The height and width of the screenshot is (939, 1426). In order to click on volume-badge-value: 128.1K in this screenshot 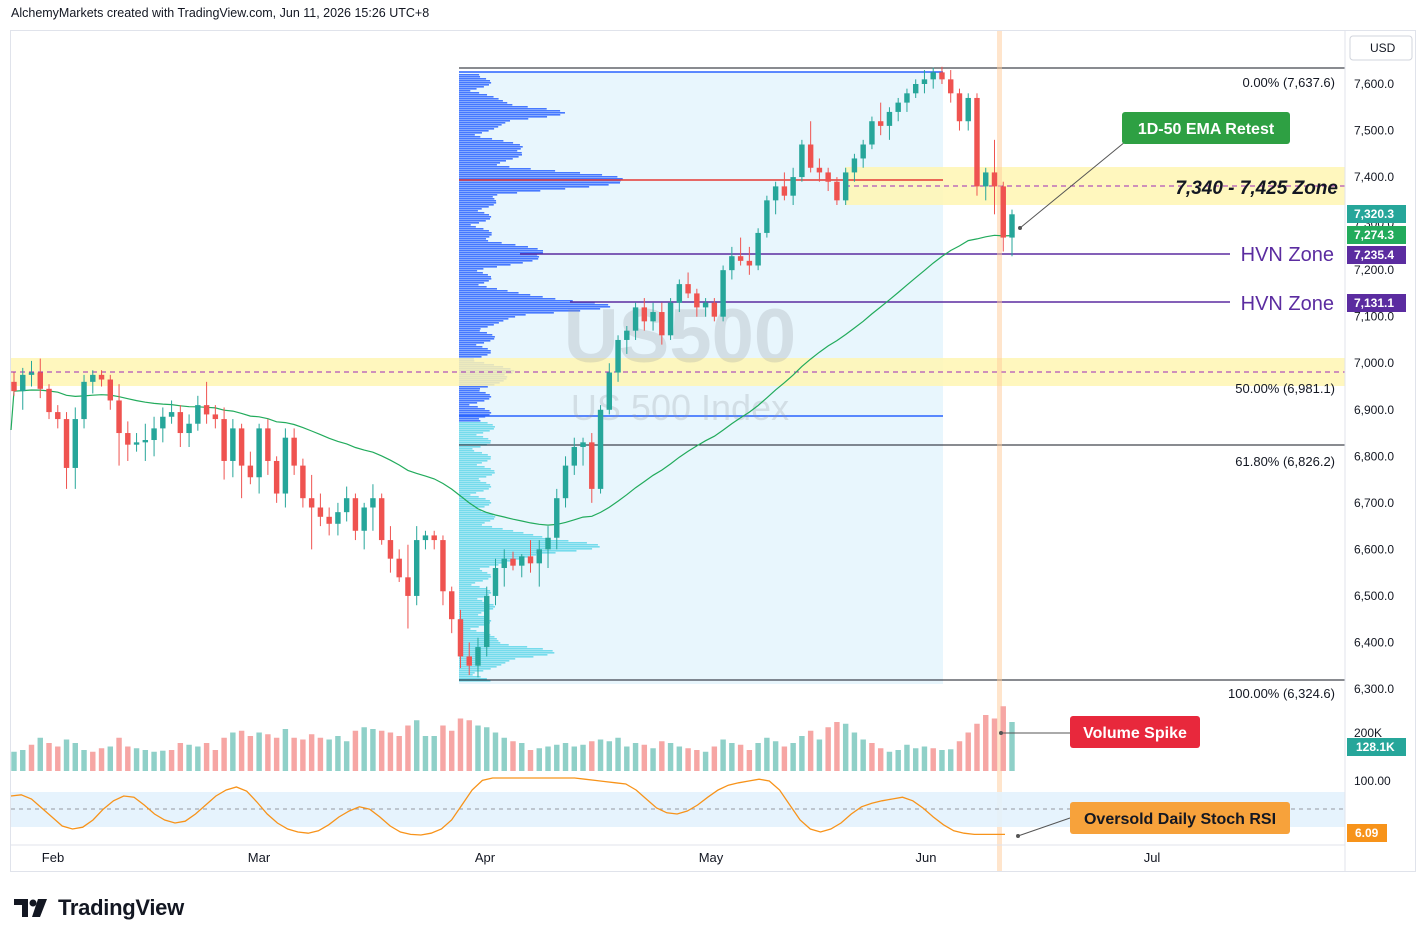, I will do `click(1375, 747)`.